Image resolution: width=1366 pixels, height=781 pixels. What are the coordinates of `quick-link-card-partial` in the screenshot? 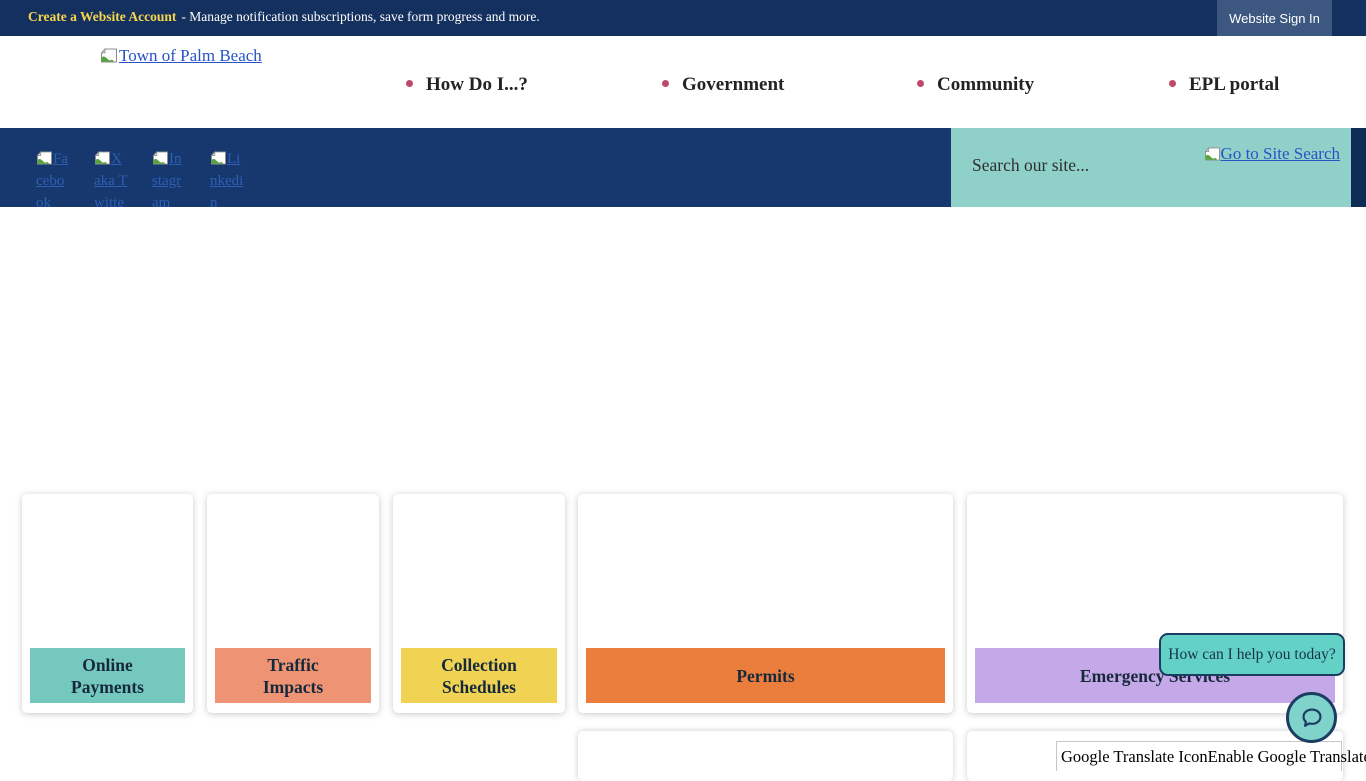 It's located at (765, 756).